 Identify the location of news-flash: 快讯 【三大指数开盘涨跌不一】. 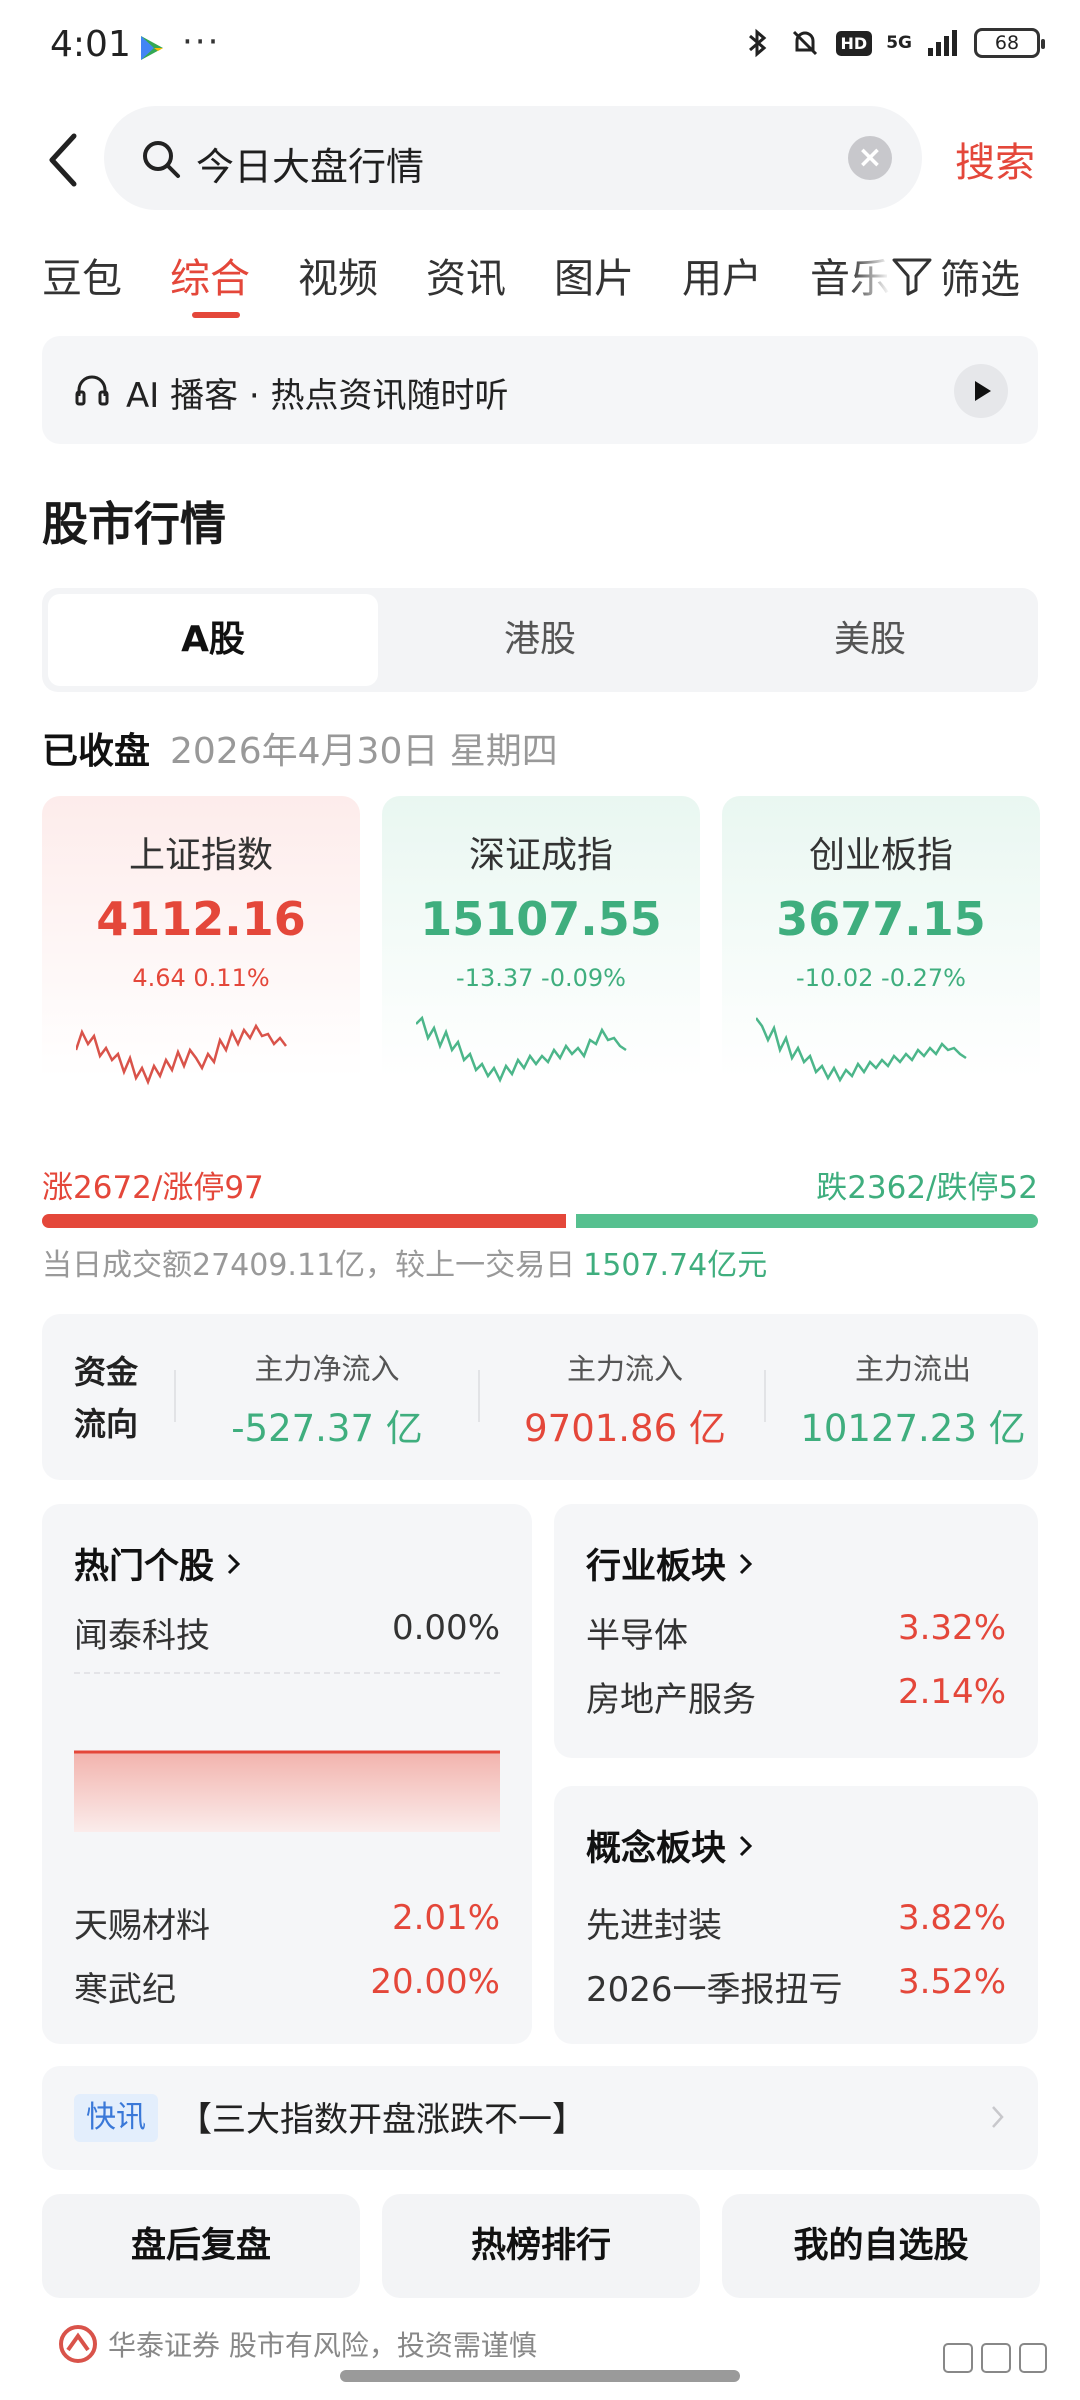
(540, 2118).